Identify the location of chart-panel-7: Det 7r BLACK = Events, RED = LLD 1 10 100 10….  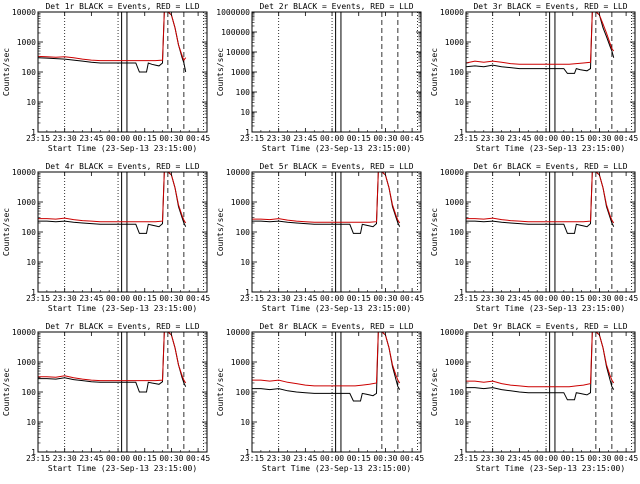
(106, 397).